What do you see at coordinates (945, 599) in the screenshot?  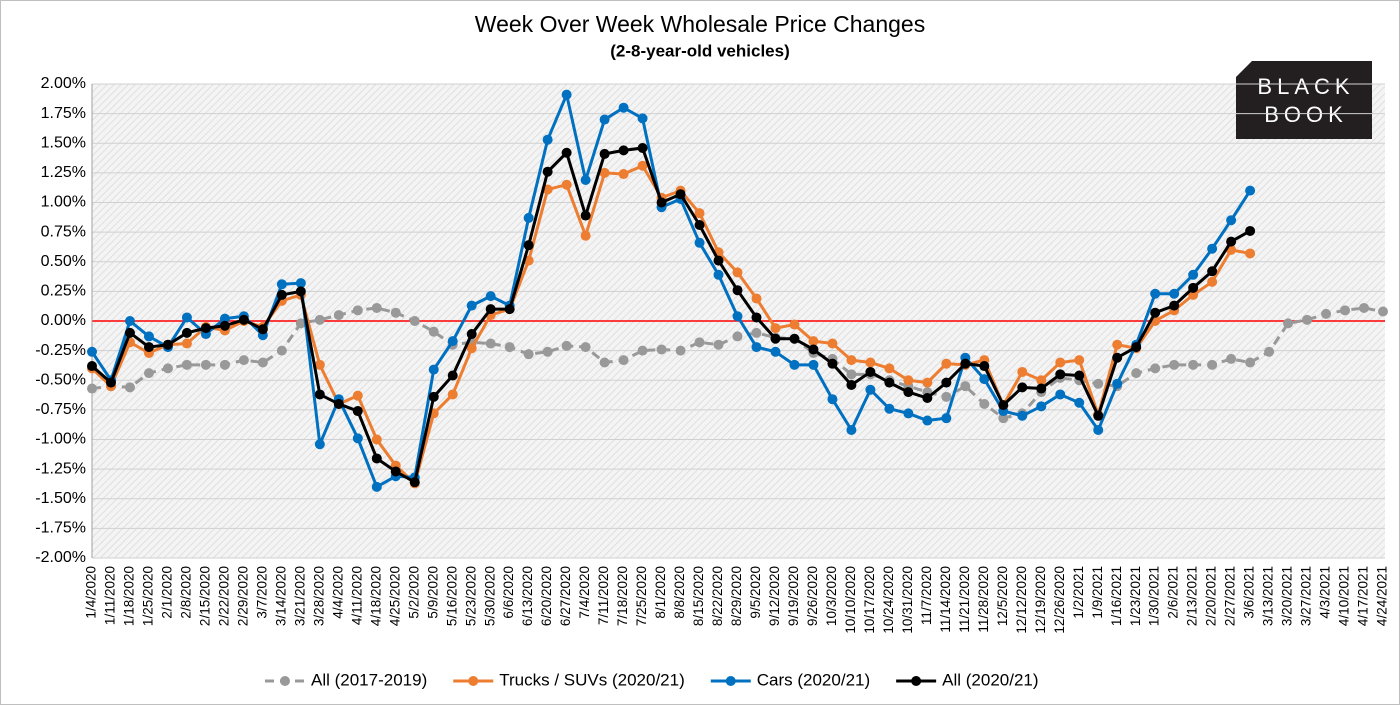 I see `x-tick-label: 11/14/2020` at bounding box center [945, 599].